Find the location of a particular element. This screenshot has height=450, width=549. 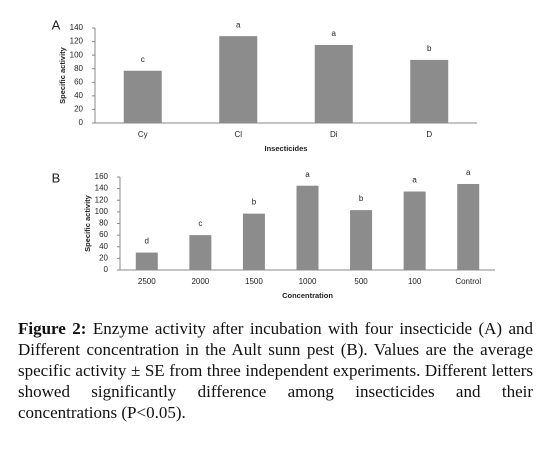

x-tick-label: 500 is located at coordinates (361, 281).